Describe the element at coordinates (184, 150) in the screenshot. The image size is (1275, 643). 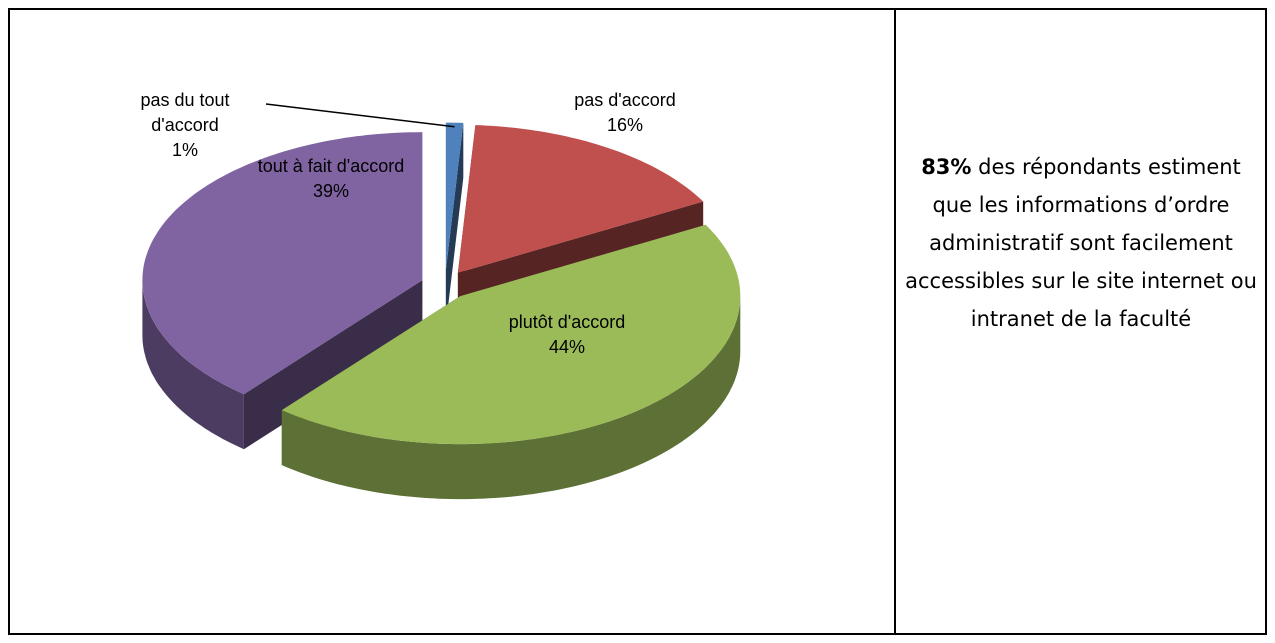
I see `label-value: 1%` at that location.